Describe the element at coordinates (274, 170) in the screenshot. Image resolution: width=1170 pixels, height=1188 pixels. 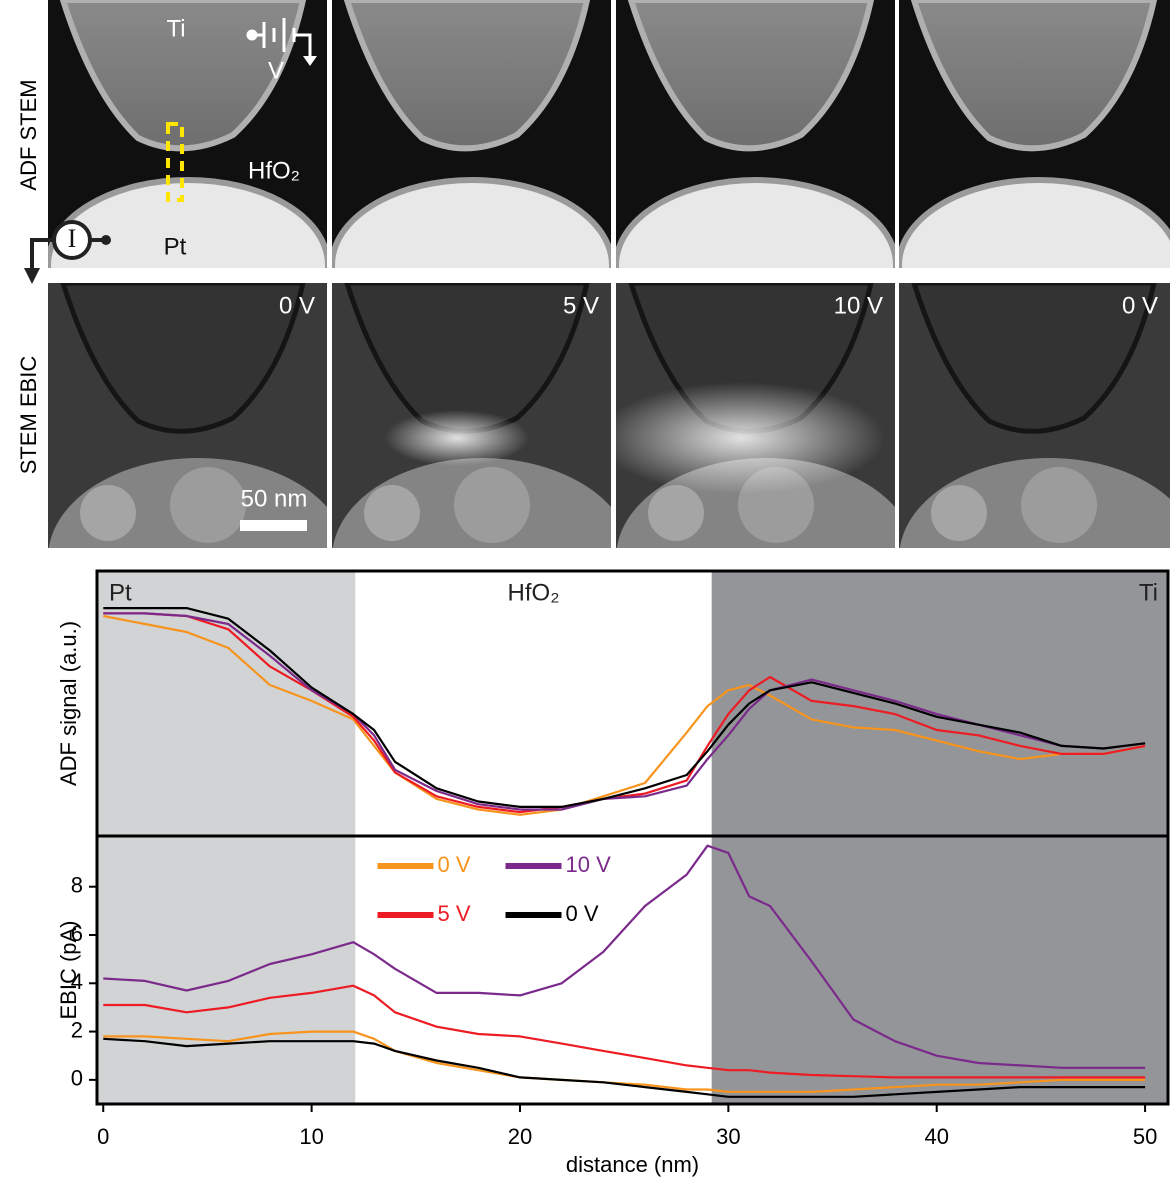
I see `material-label: HfO₂` at that location.